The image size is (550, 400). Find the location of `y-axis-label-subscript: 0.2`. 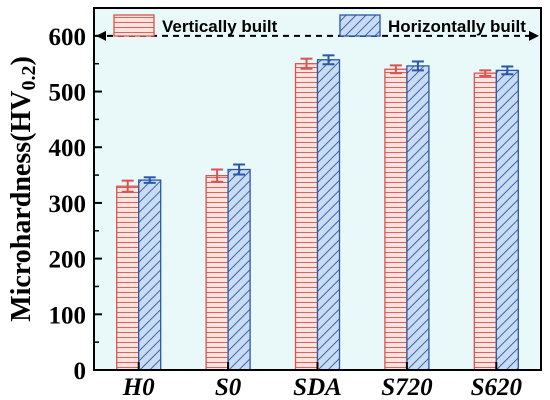

y-axis-label-subscript: 0.2 is located at coordinates (29, 78).